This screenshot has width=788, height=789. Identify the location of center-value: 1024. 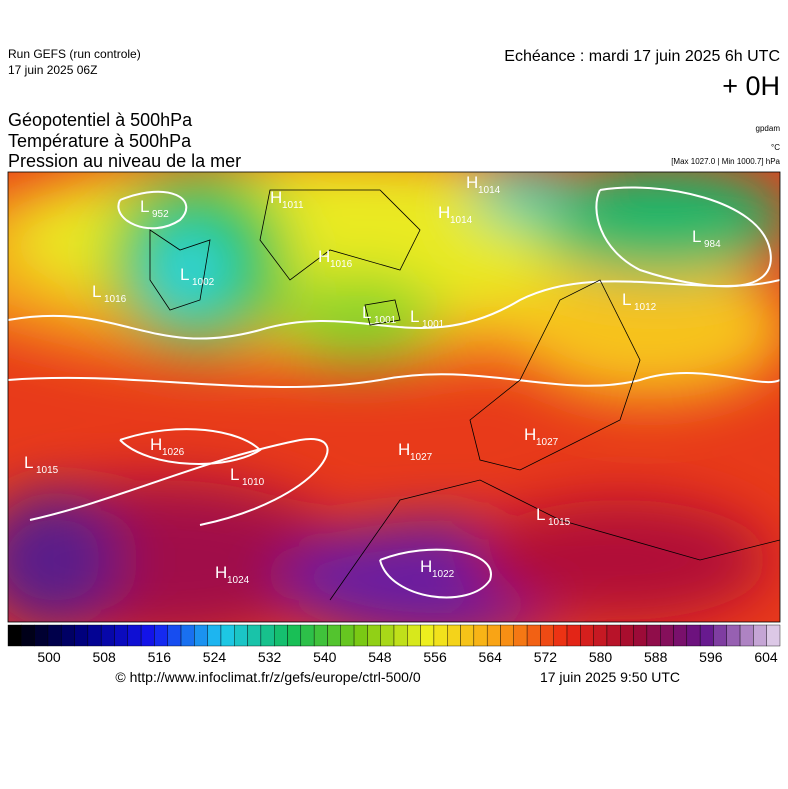
(238, 580).